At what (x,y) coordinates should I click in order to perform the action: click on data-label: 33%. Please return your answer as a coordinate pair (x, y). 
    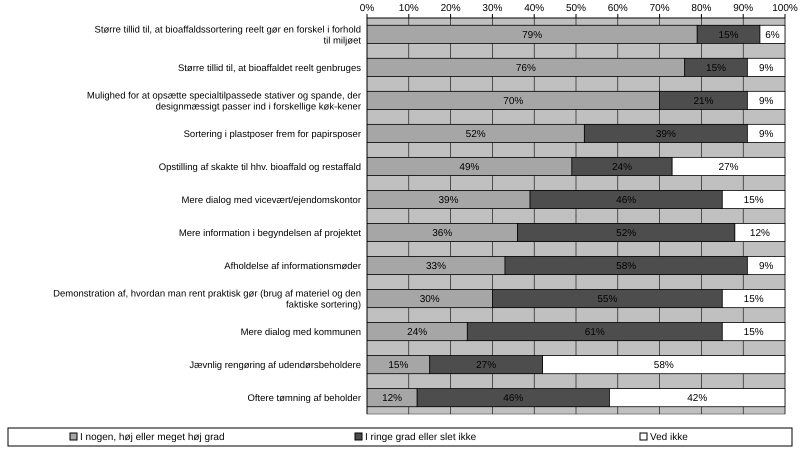
    Looking at the image, I should click on (436, 266).